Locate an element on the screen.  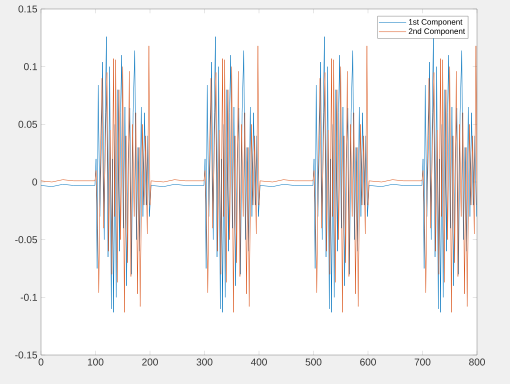
y-tick-label: -0.15 is located at coordinates (26, 355).